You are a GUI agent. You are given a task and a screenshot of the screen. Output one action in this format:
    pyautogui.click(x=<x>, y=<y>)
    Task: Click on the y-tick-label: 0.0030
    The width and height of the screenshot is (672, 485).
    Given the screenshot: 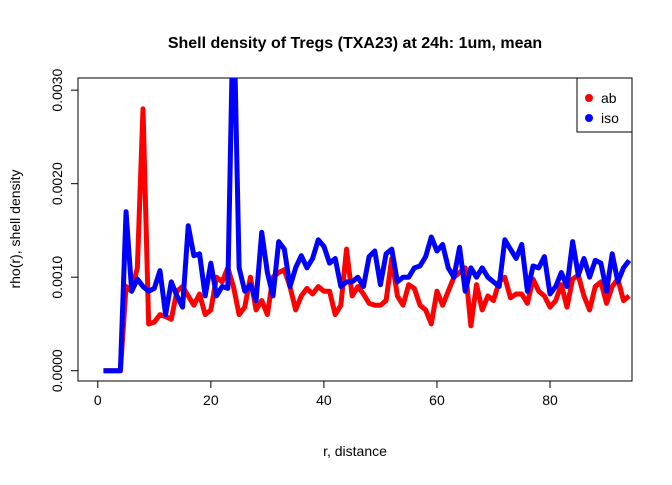 What is the action you would take?
    pyautogui.click(x=57, y=90)
    